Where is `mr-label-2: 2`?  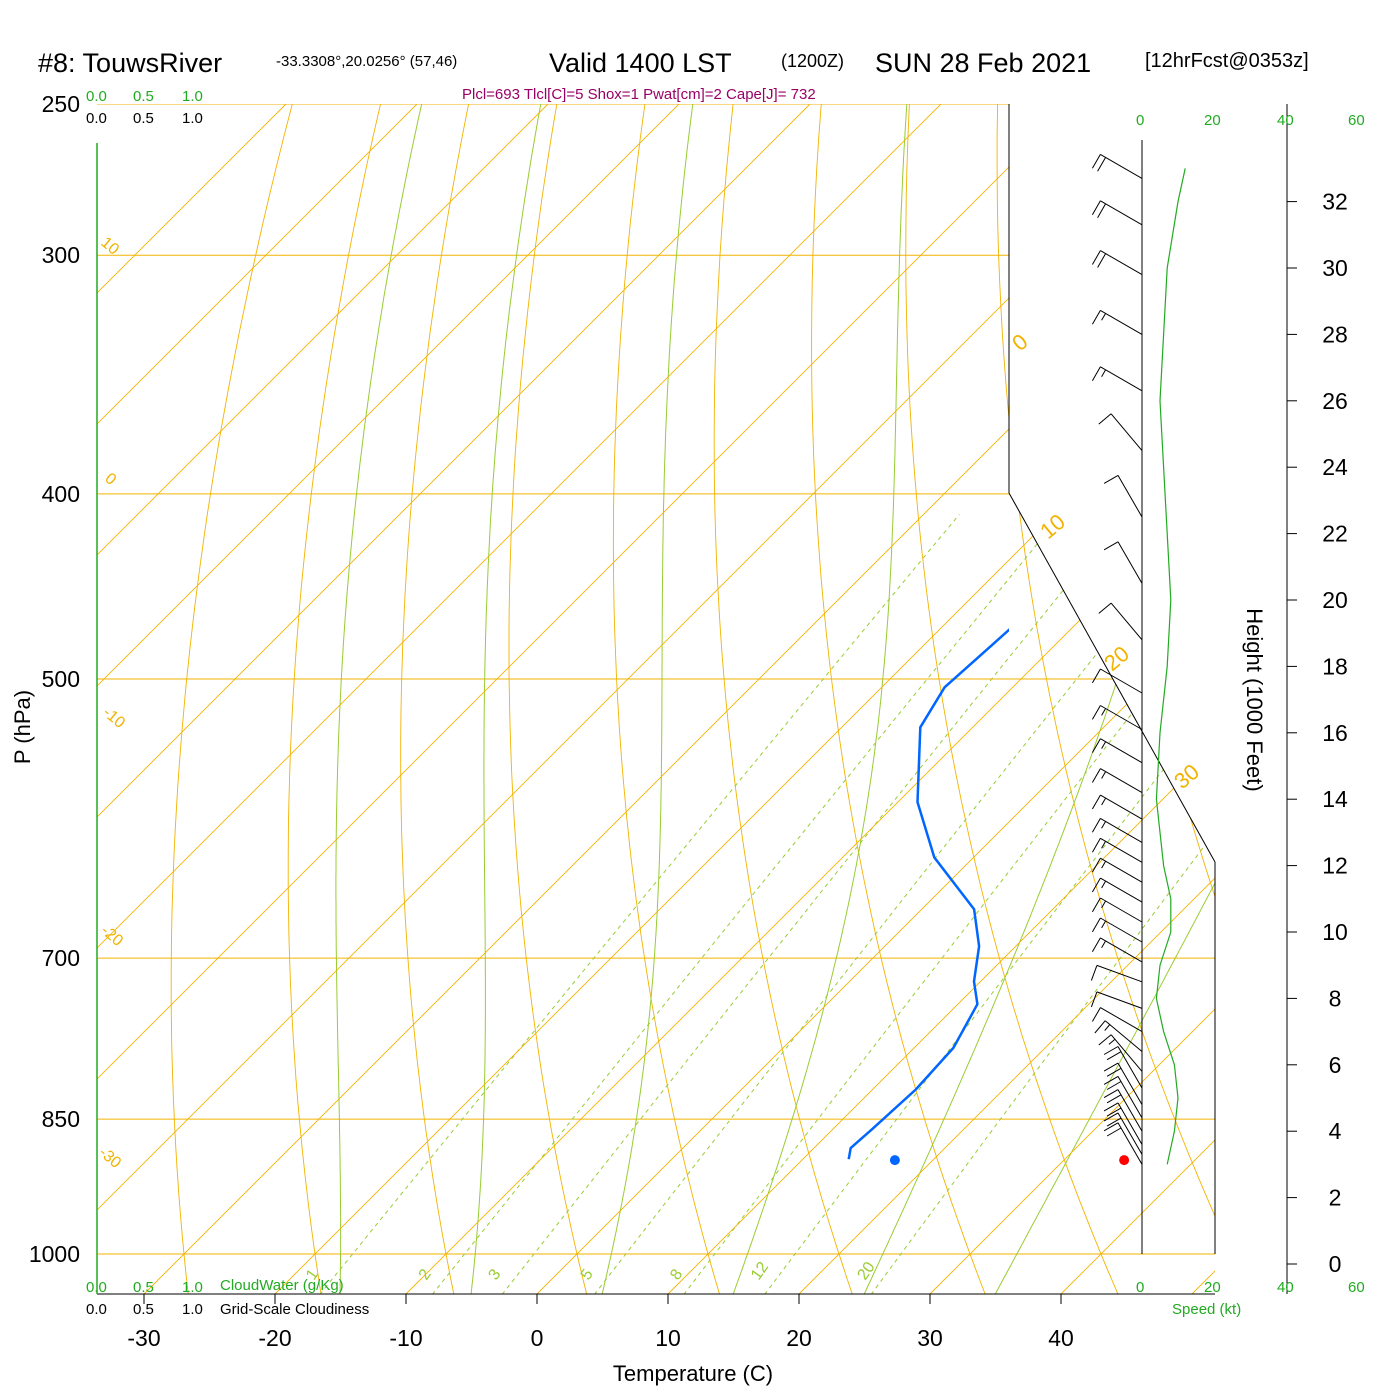
mr-label-2: 2 is located at coordinates (425, 1274).